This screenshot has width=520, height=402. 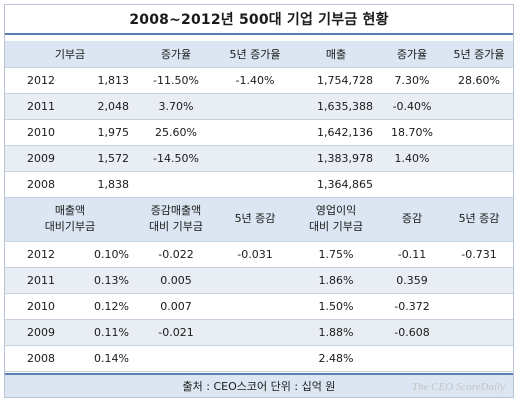 What do you see at coordinates (336, 254) in the screenshot?
I see `op-ratio-cell: 1.75%` at bounding box center [336, 254].